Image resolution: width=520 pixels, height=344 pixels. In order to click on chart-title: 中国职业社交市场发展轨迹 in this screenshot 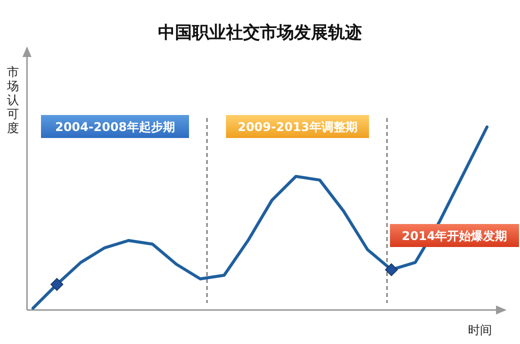, I will do `click(260, 33)`.